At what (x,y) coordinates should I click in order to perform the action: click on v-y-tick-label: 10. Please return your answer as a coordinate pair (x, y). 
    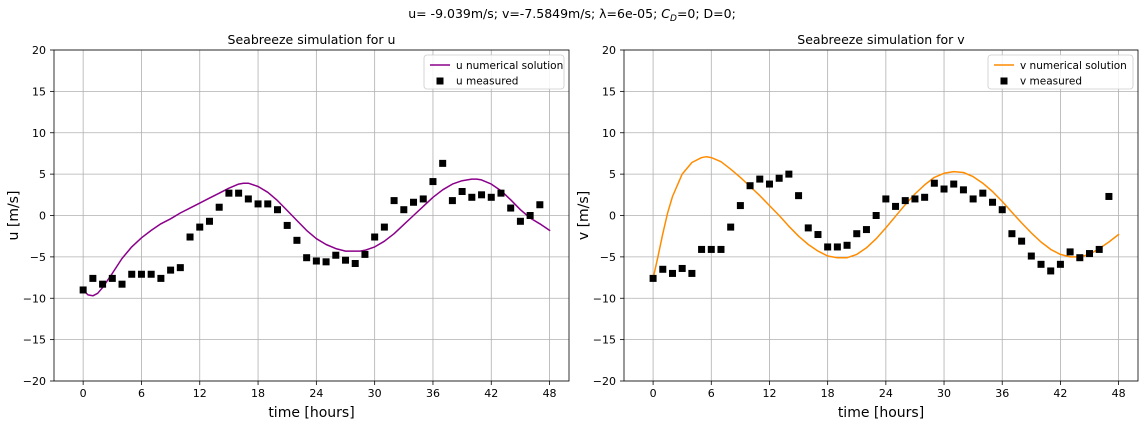
    Looking at the image, I should click on (609, 133).